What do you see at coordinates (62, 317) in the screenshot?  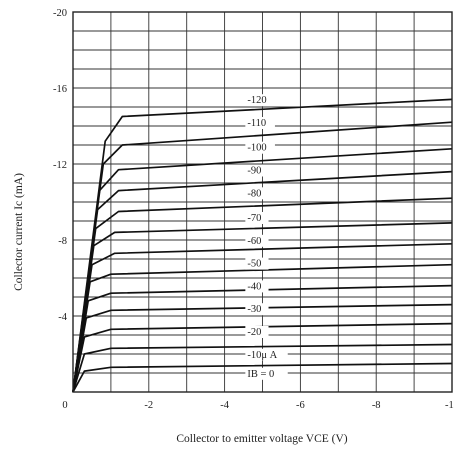 I see `y-tick-label: -4` at bounding box center [62, 317].